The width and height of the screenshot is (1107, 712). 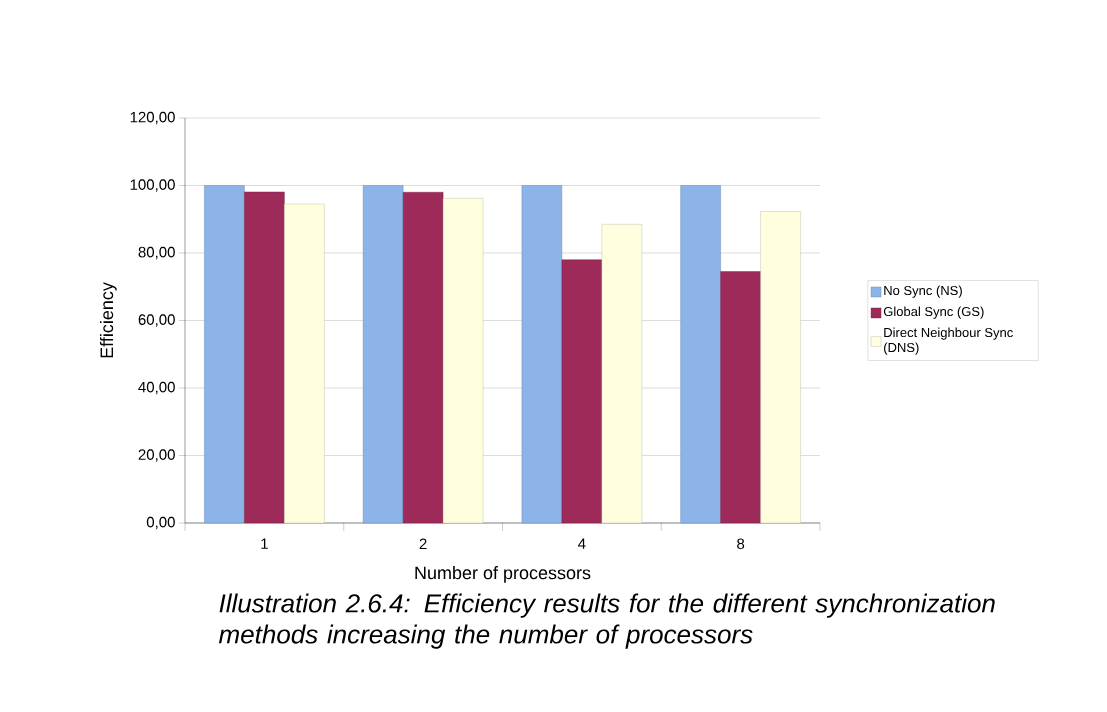 I want to click on legend-label: Global Sync (GS), so click(x=933, y=312).